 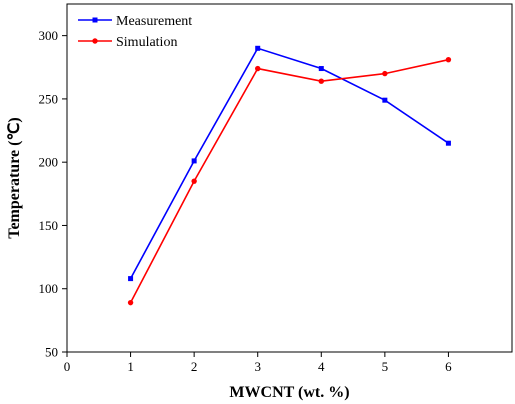 What do you see at coordinates (321, 366) in the screenshot?
I see `x-tick-label: 4` at bounding box center [321, 366].